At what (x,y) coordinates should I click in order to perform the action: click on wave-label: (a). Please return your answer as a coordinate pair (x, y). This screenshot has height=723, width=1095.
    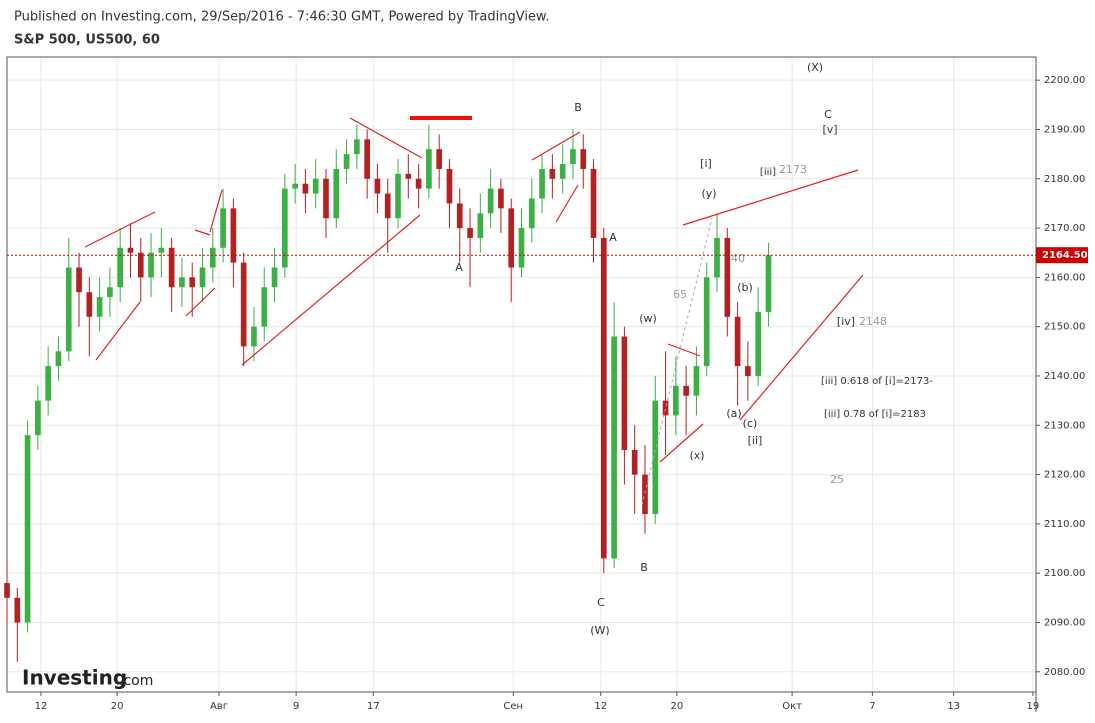
    Looking at the image, I should click on (733, 413).